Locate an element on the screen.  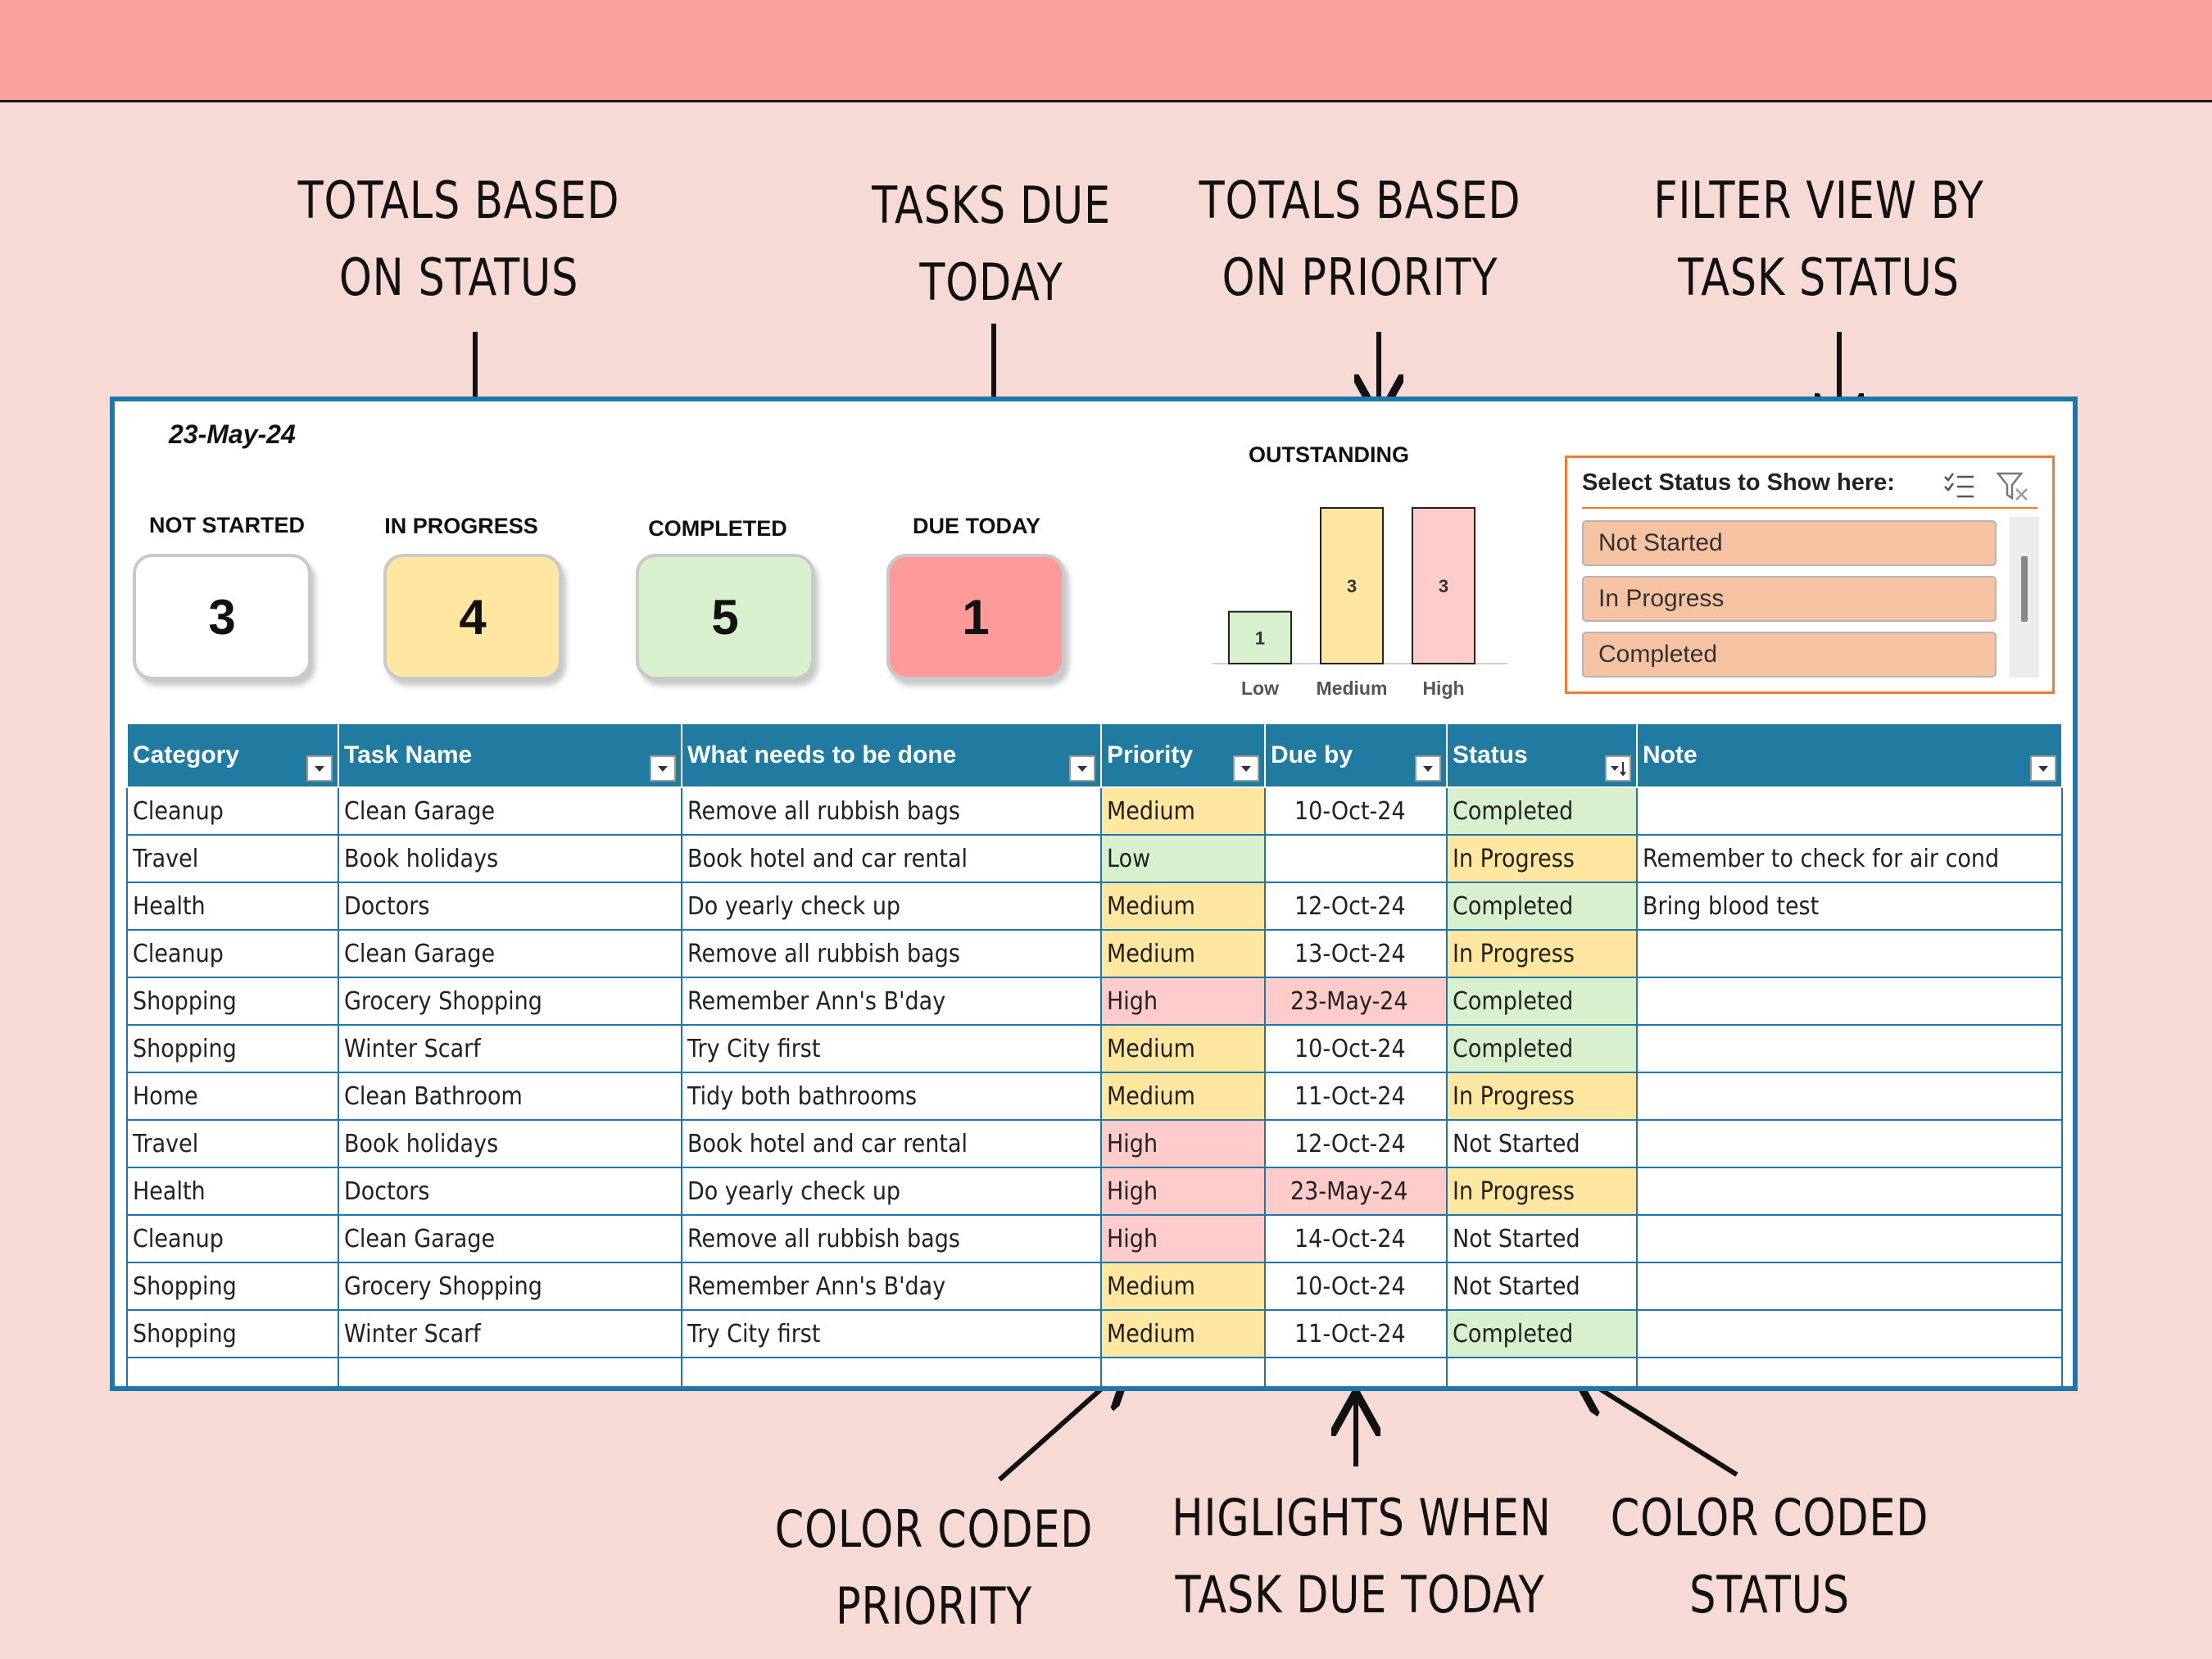
category-cell is located at coordinates (232, 1371).